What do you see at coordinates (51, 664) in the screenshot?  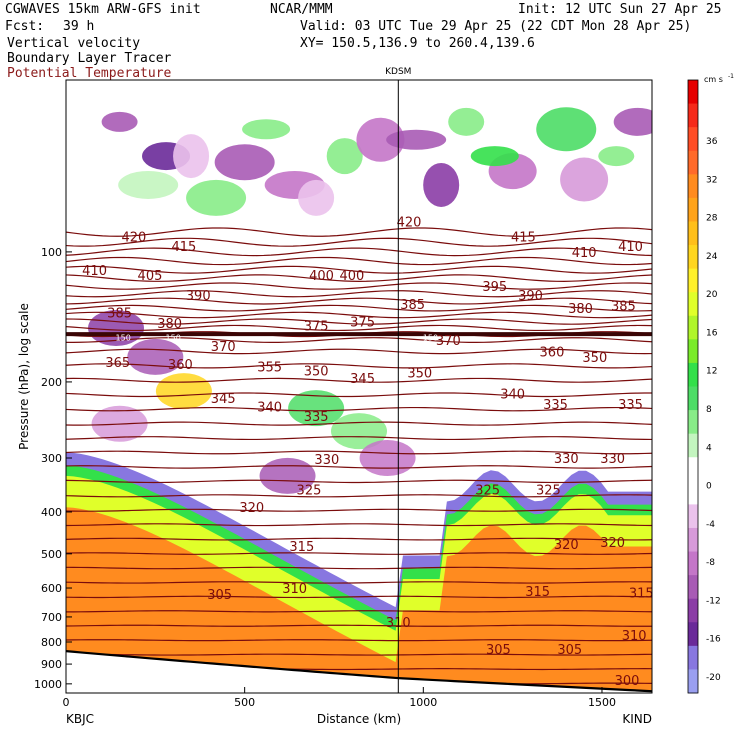 I see `y-tick-label: 900` at bounding box center [51, 664].